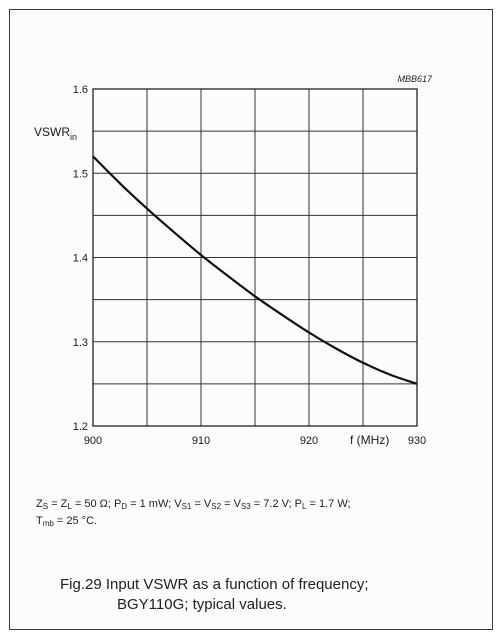 The width and height of the screenshot is (504, 641). Describe the element at coordinates (201, 441) in the screenshot. I see `x-tick-label: 910` at that location.